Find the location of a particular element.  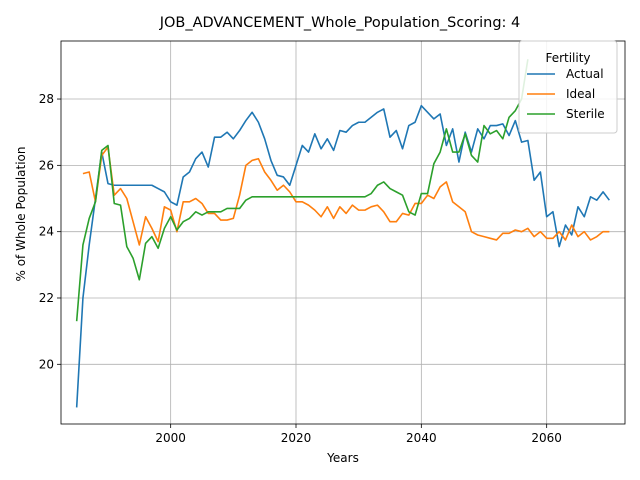

legend-title: Fertility is located at coordinates (567, 58).